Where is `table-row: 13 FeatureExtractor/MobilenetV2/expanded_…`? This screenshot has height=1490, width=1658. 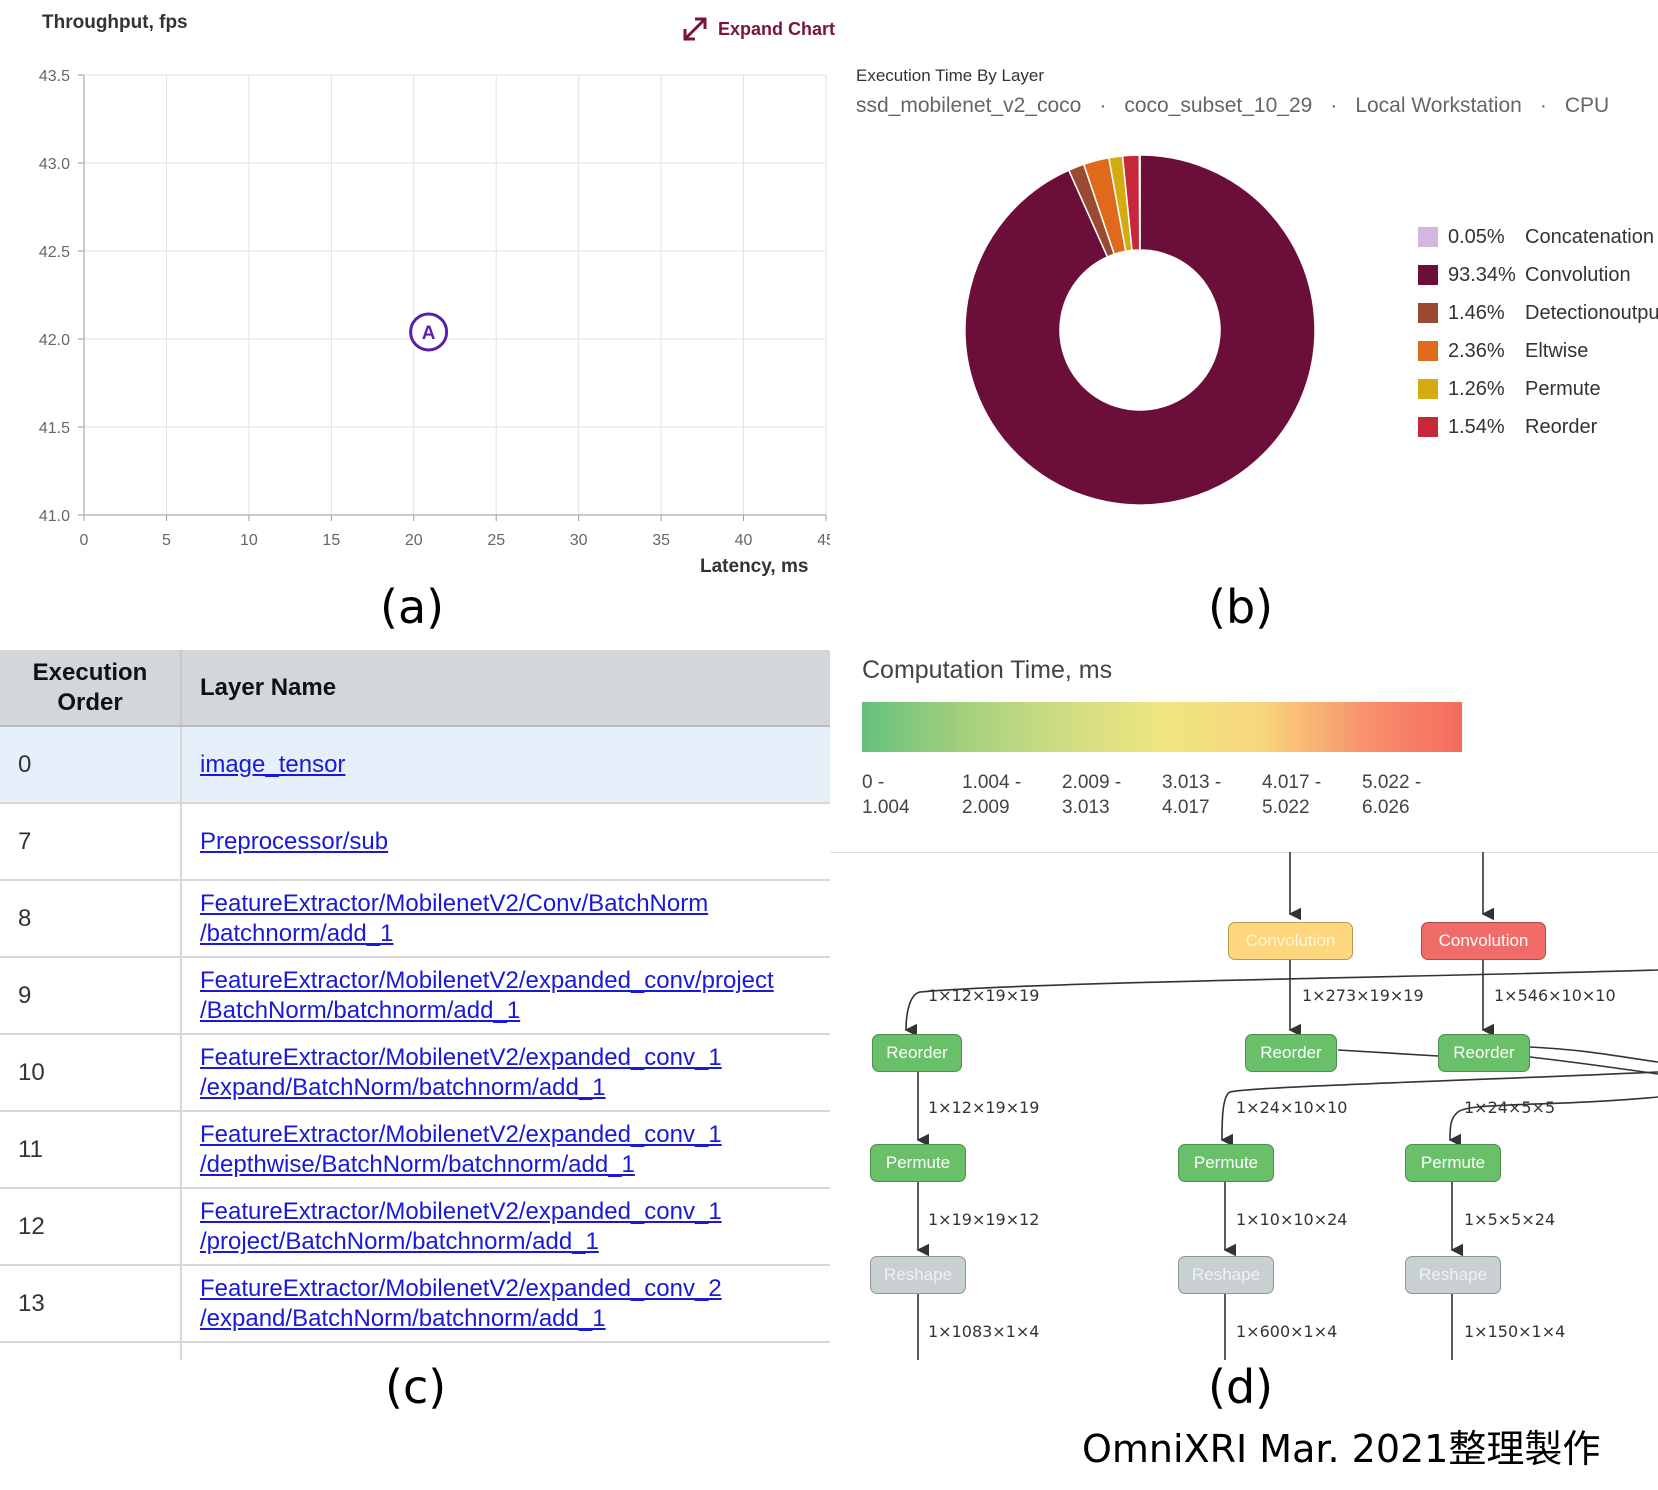
table-row: 13 FeatureExtractor/MobilenetV2/expanded_… is located at coordinates (415, 1304).